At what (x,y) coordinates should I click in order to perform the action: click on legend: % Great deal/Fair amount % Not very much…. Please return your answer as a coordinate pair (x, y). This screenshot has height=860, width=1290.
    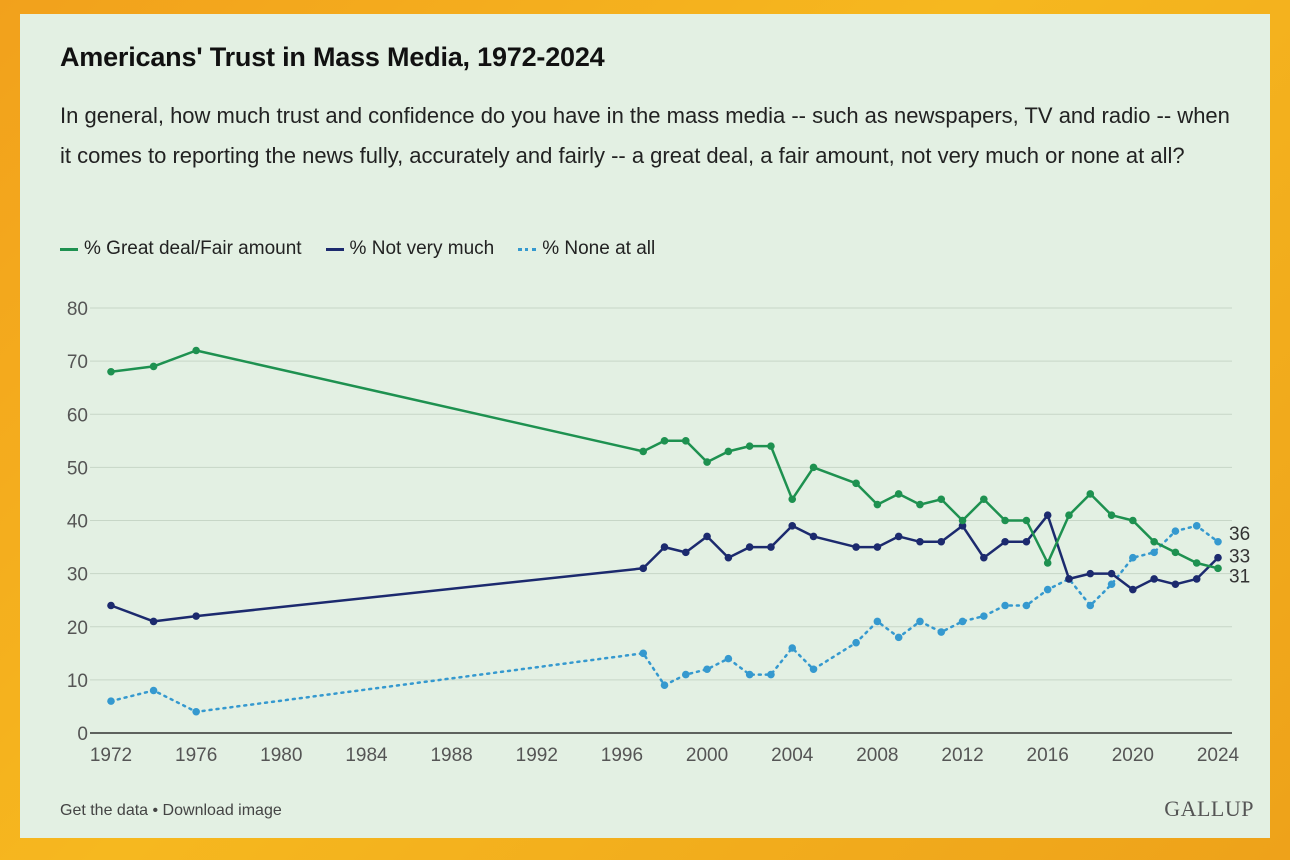
    Looking at the image, I should click on (357, 249).